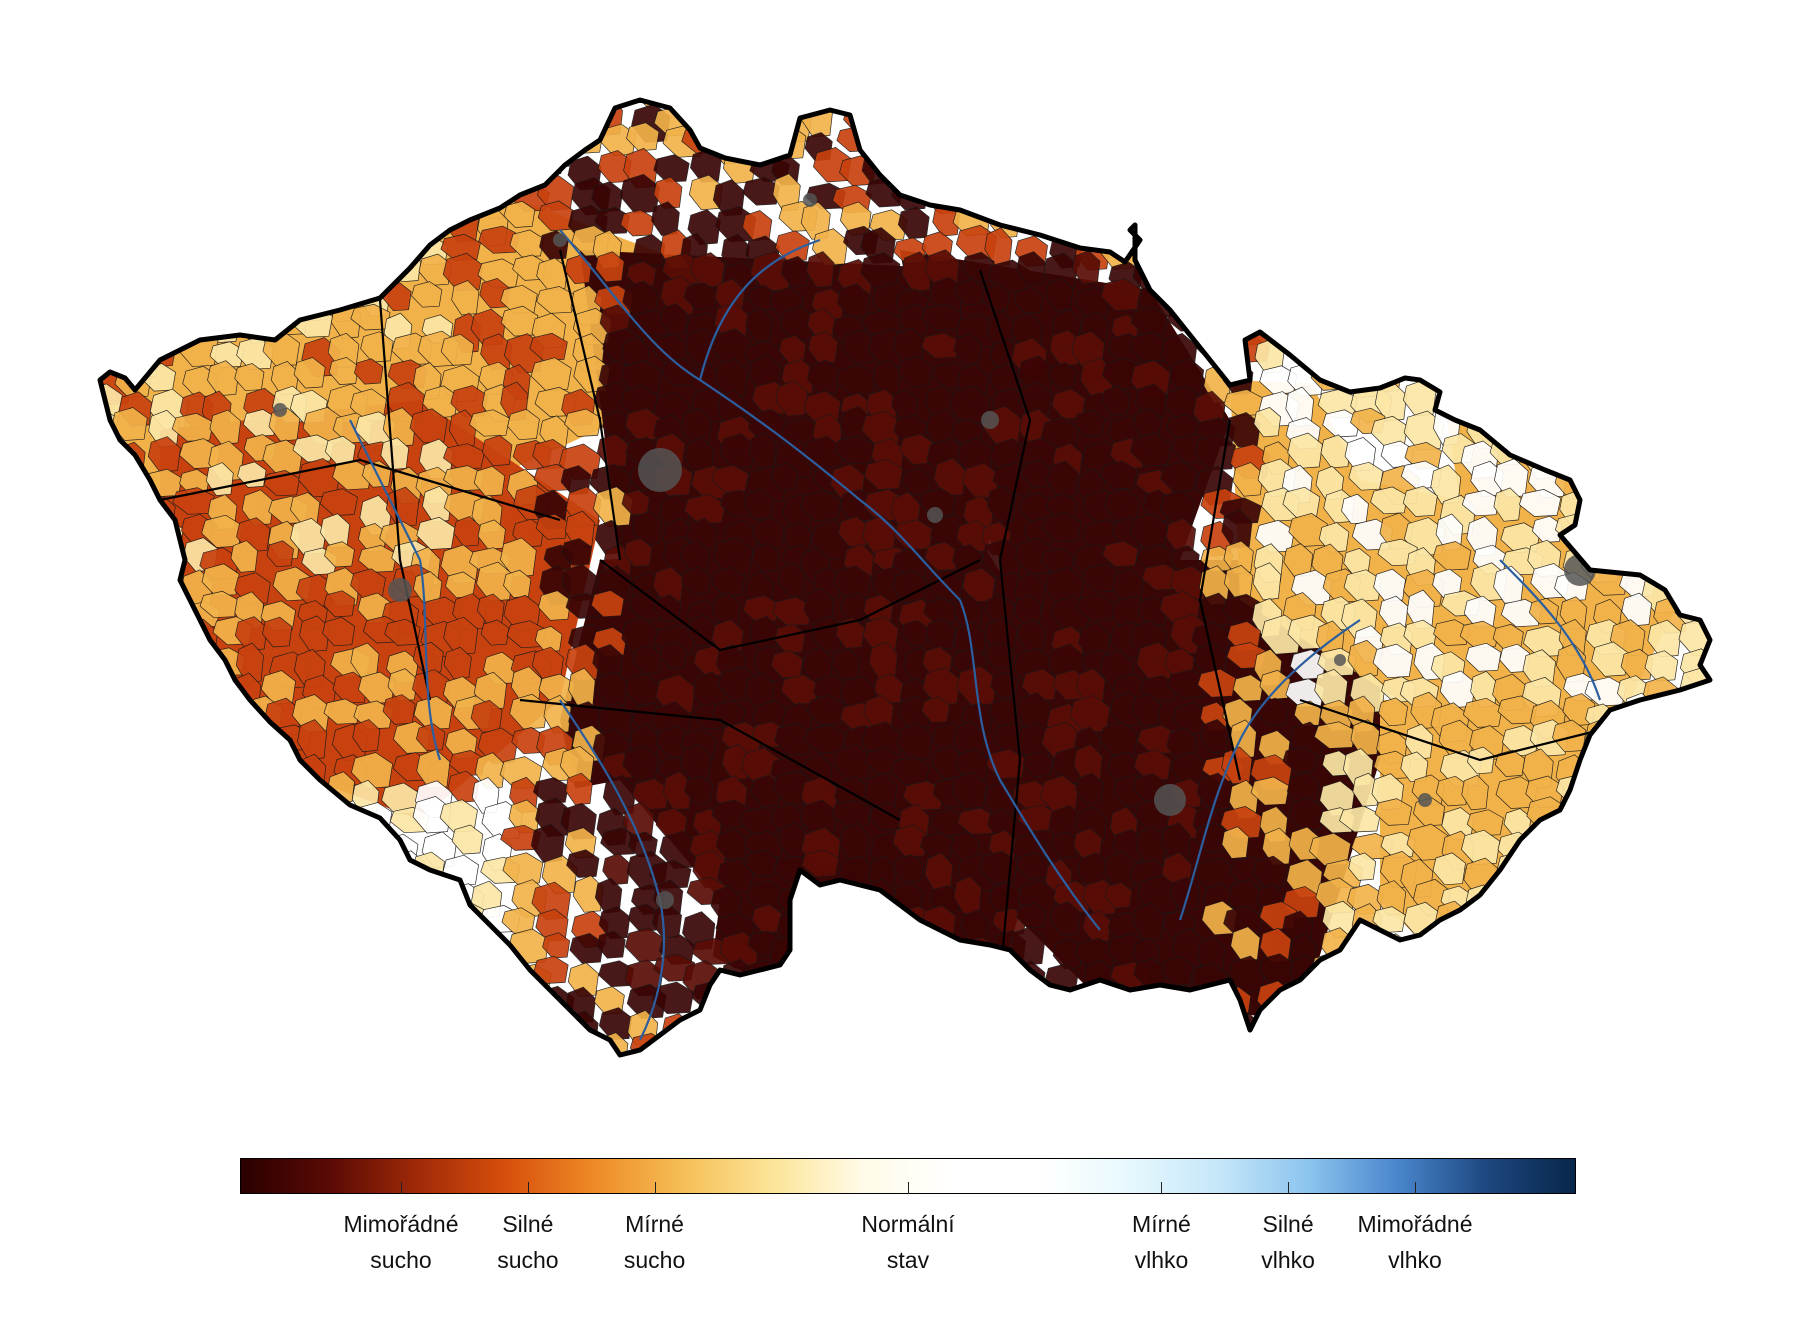 The width and height of the screenshot is (1800, 1320). What do you see at coordinates (590, 405) in the screenshot?
I see `district-border` at bounding box center [590, 405].